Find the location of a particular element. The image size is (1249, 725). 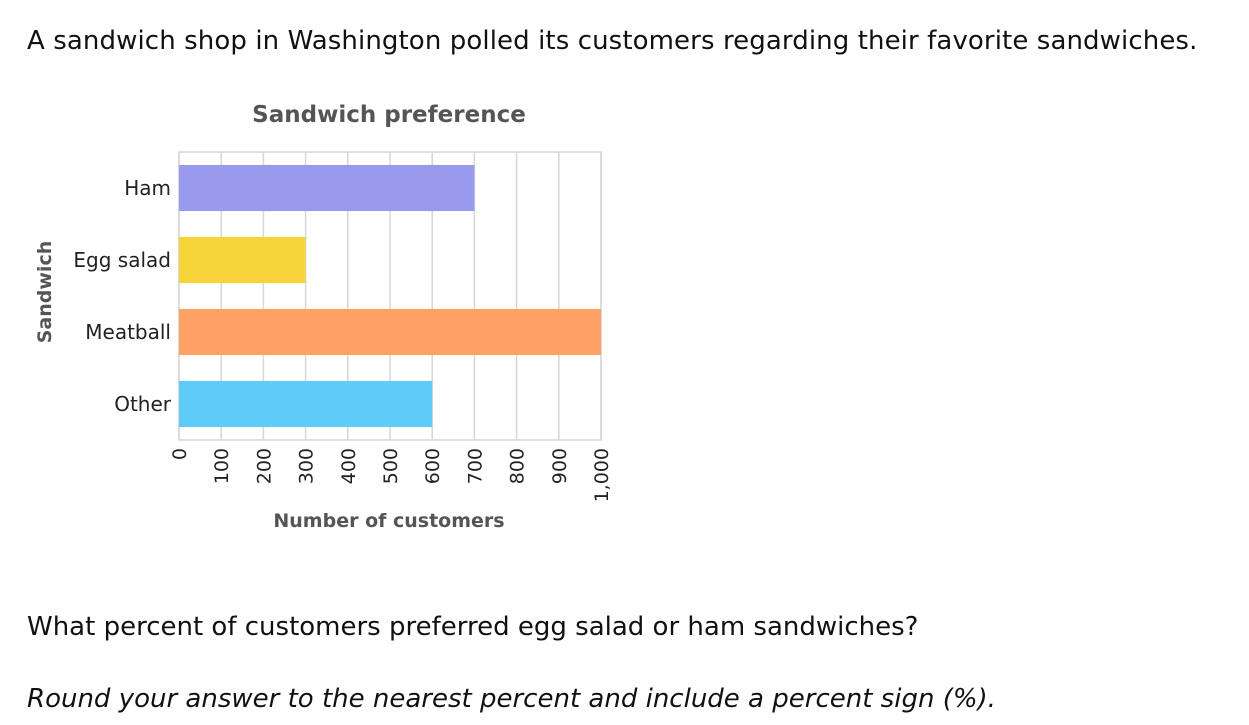

category-label: Egg salad is located at coordinates (122, 260).